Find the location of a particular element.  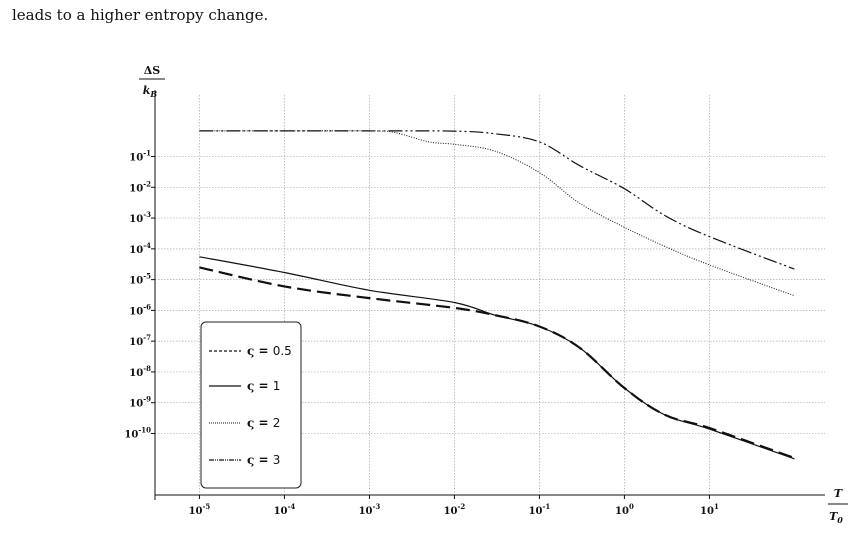

x-axis-label-numerator: T is located at coordinates (838, 493).